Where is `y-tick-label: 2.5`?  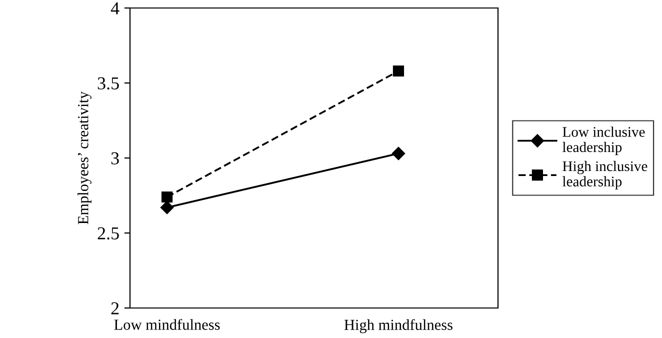 y-tick-label: 2.5 is located at coordinates (108, 233).